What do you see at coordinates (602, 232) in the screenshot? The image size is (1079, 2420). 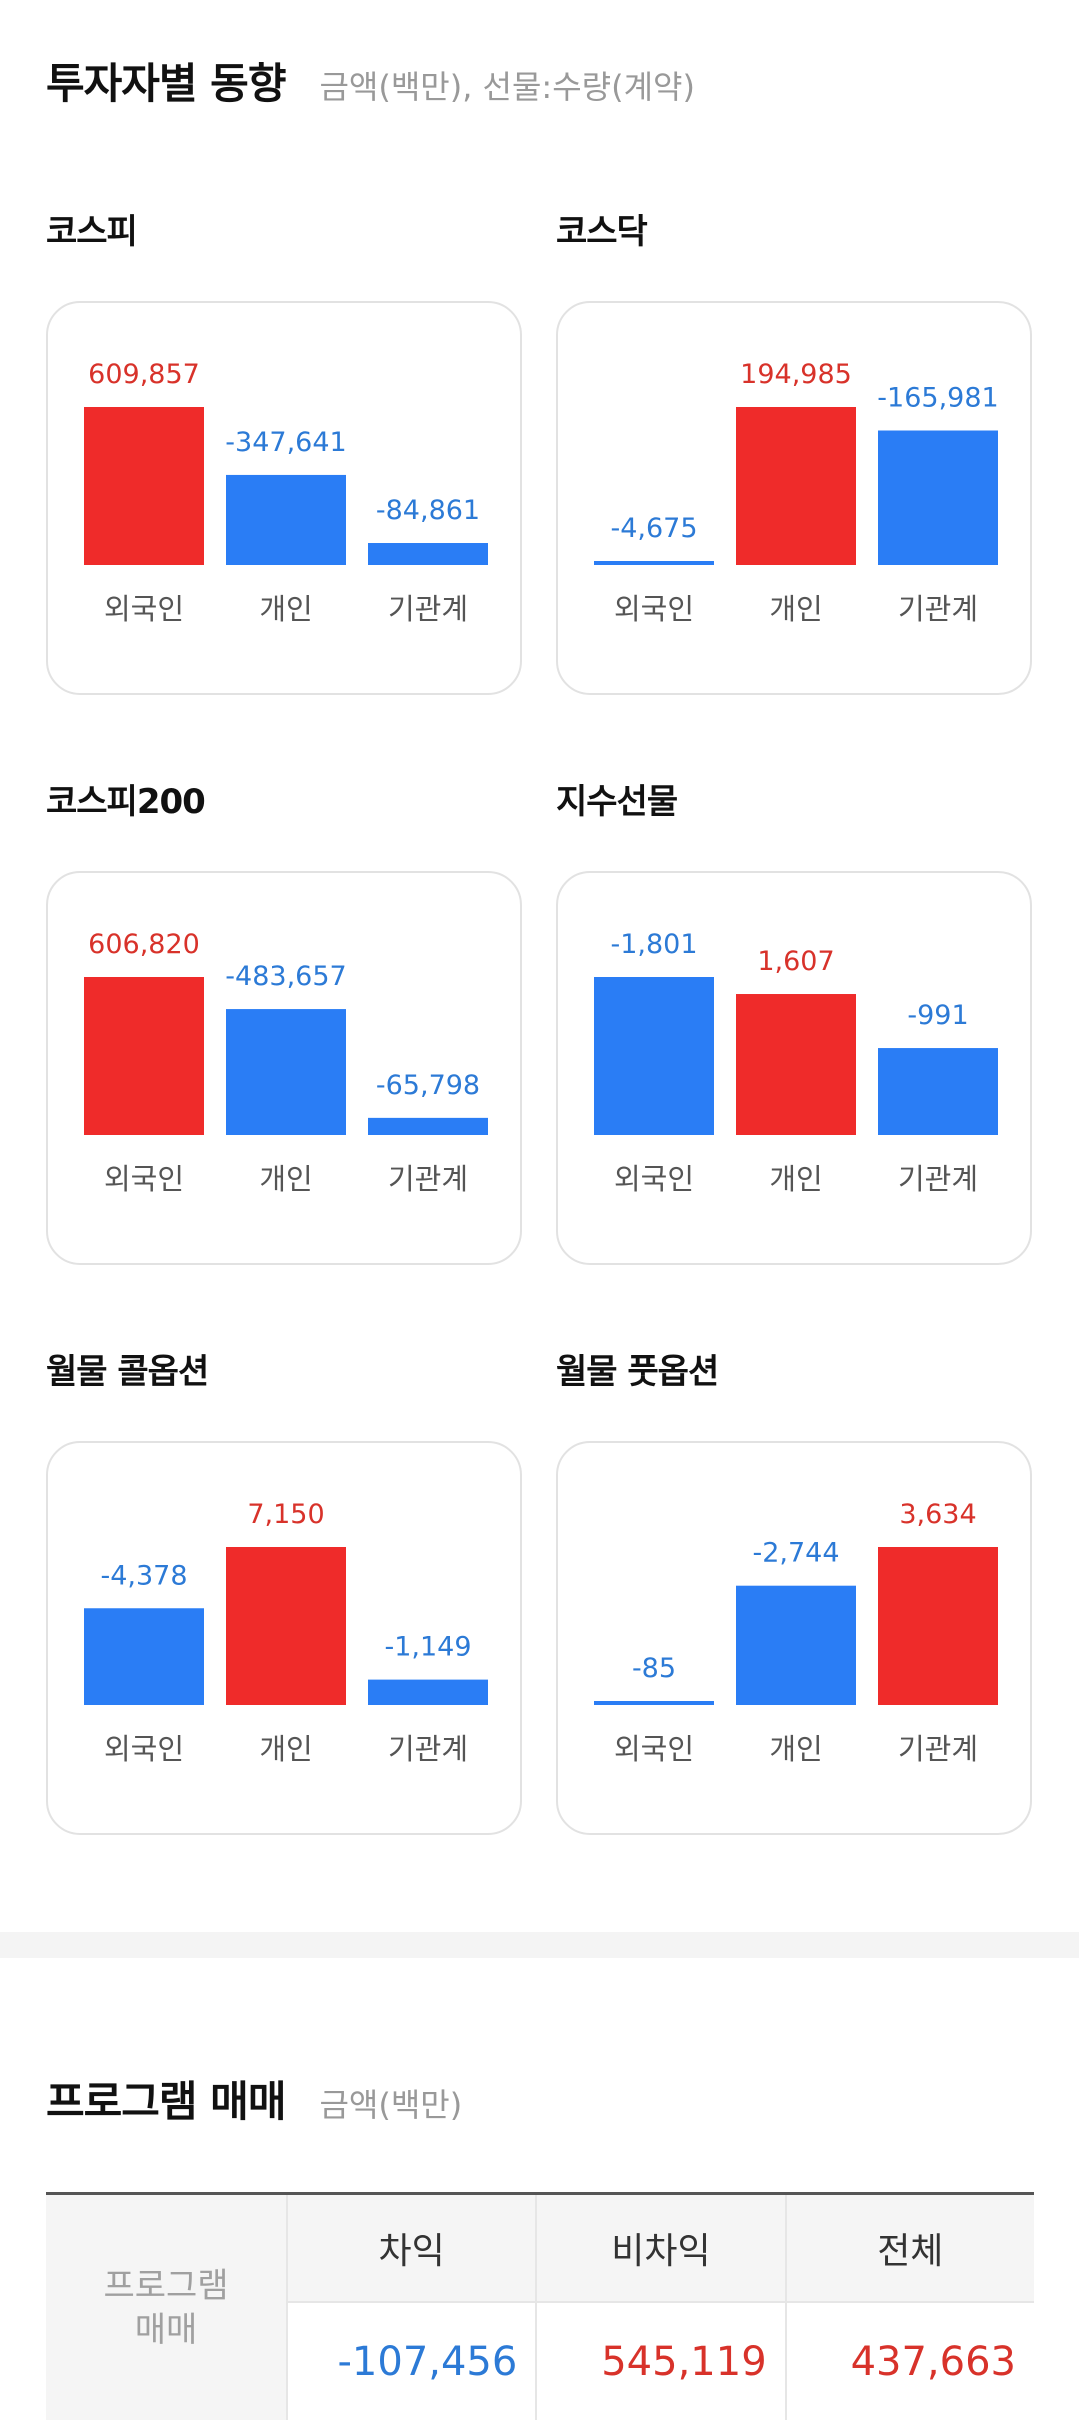 I see `card-title-kosdaq: 코스닥` at bounding box center [602, 232].